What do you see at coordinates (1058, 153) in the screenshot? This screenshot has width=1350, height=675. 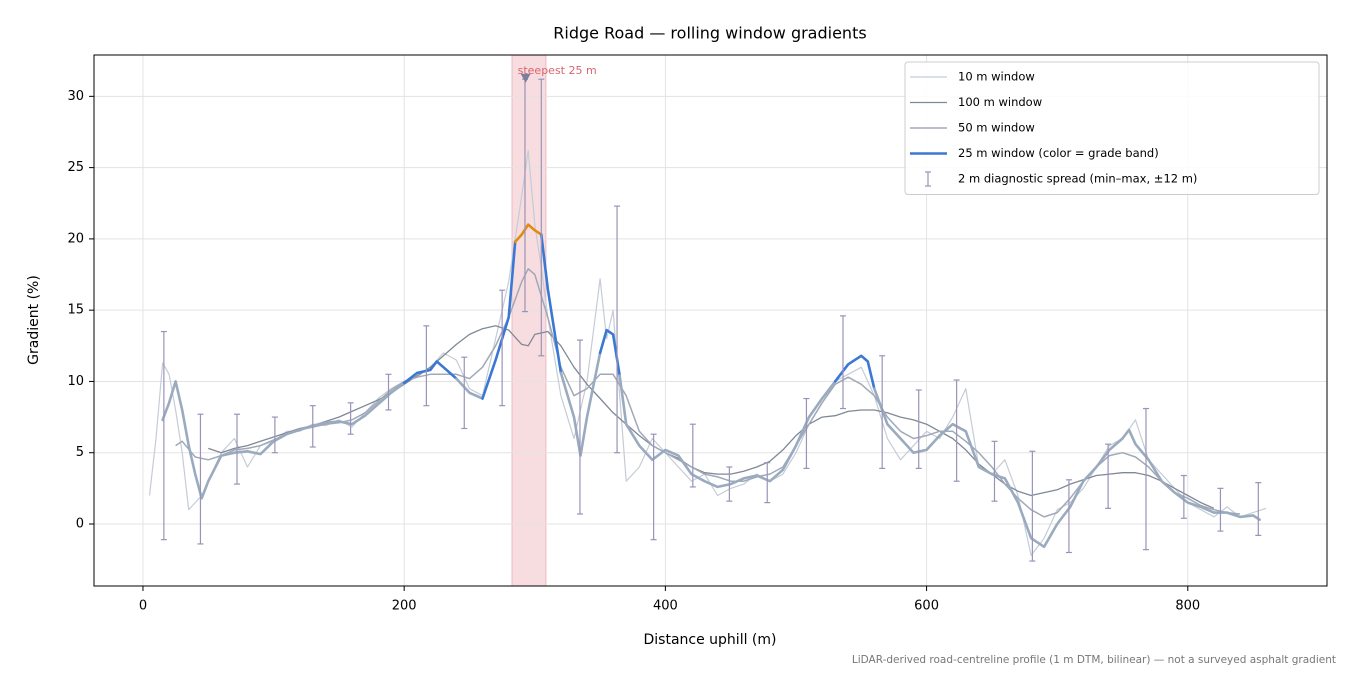 I see `legend-label: 25 m window (color = grade band)` at bounding box center [1058, 153].